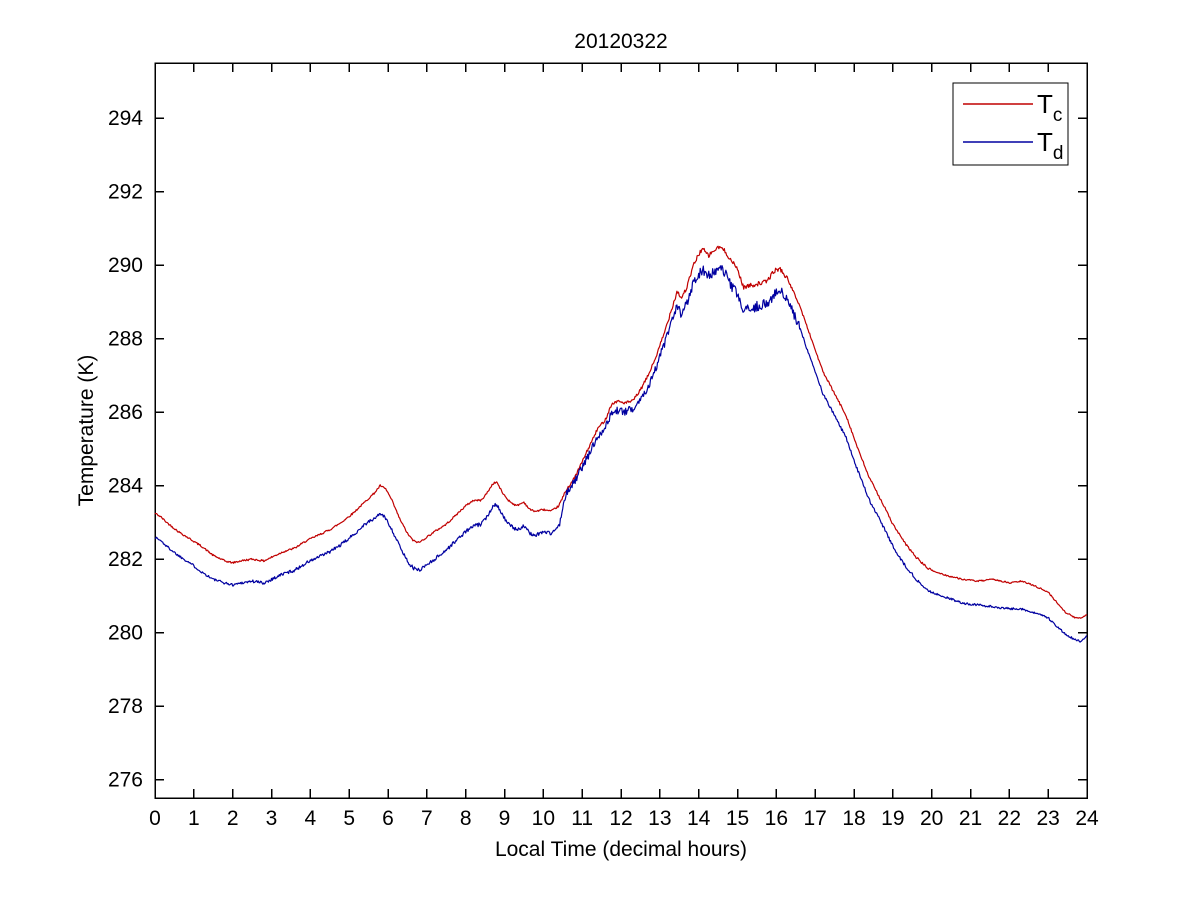  Describe the element at coordinates (620, 818) in the screenshot. I see `x-tick-label: 12` at that location.